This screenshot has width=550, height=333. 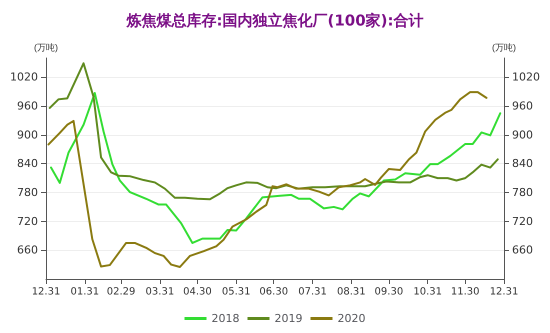 What do you see at coordinates (121, 292) in the screenshot?
I see `x-tick-label: 02.29` at bounding box center [121, 292].